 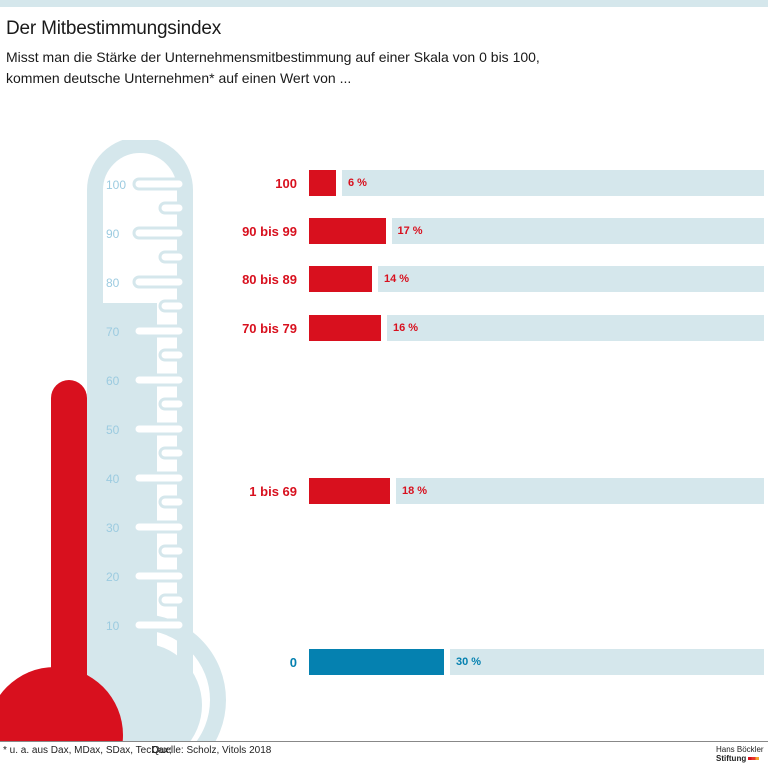 I want to click on thermometer-scale-label: 40, so click(x=113, y=479).